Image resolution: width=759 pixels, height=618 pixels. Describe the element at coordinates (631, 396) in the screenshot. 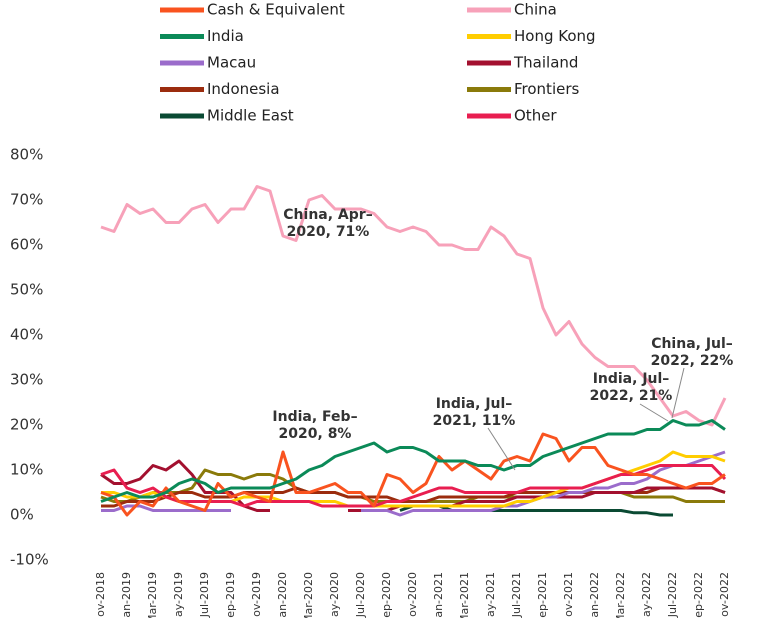

I see `annotation: 2022, 21%` at that location.